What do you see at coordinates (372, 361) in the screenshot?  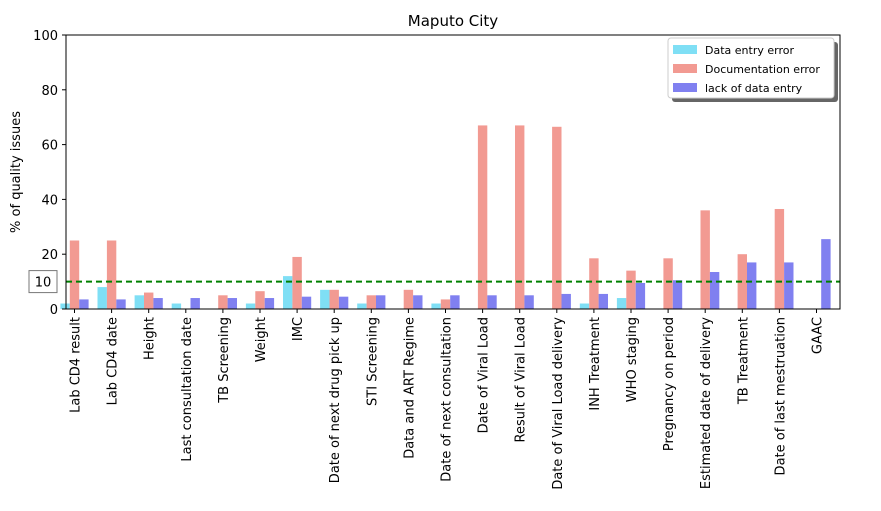 I see `x-tick-label: STI Screening` at bounding box center [372, 361].